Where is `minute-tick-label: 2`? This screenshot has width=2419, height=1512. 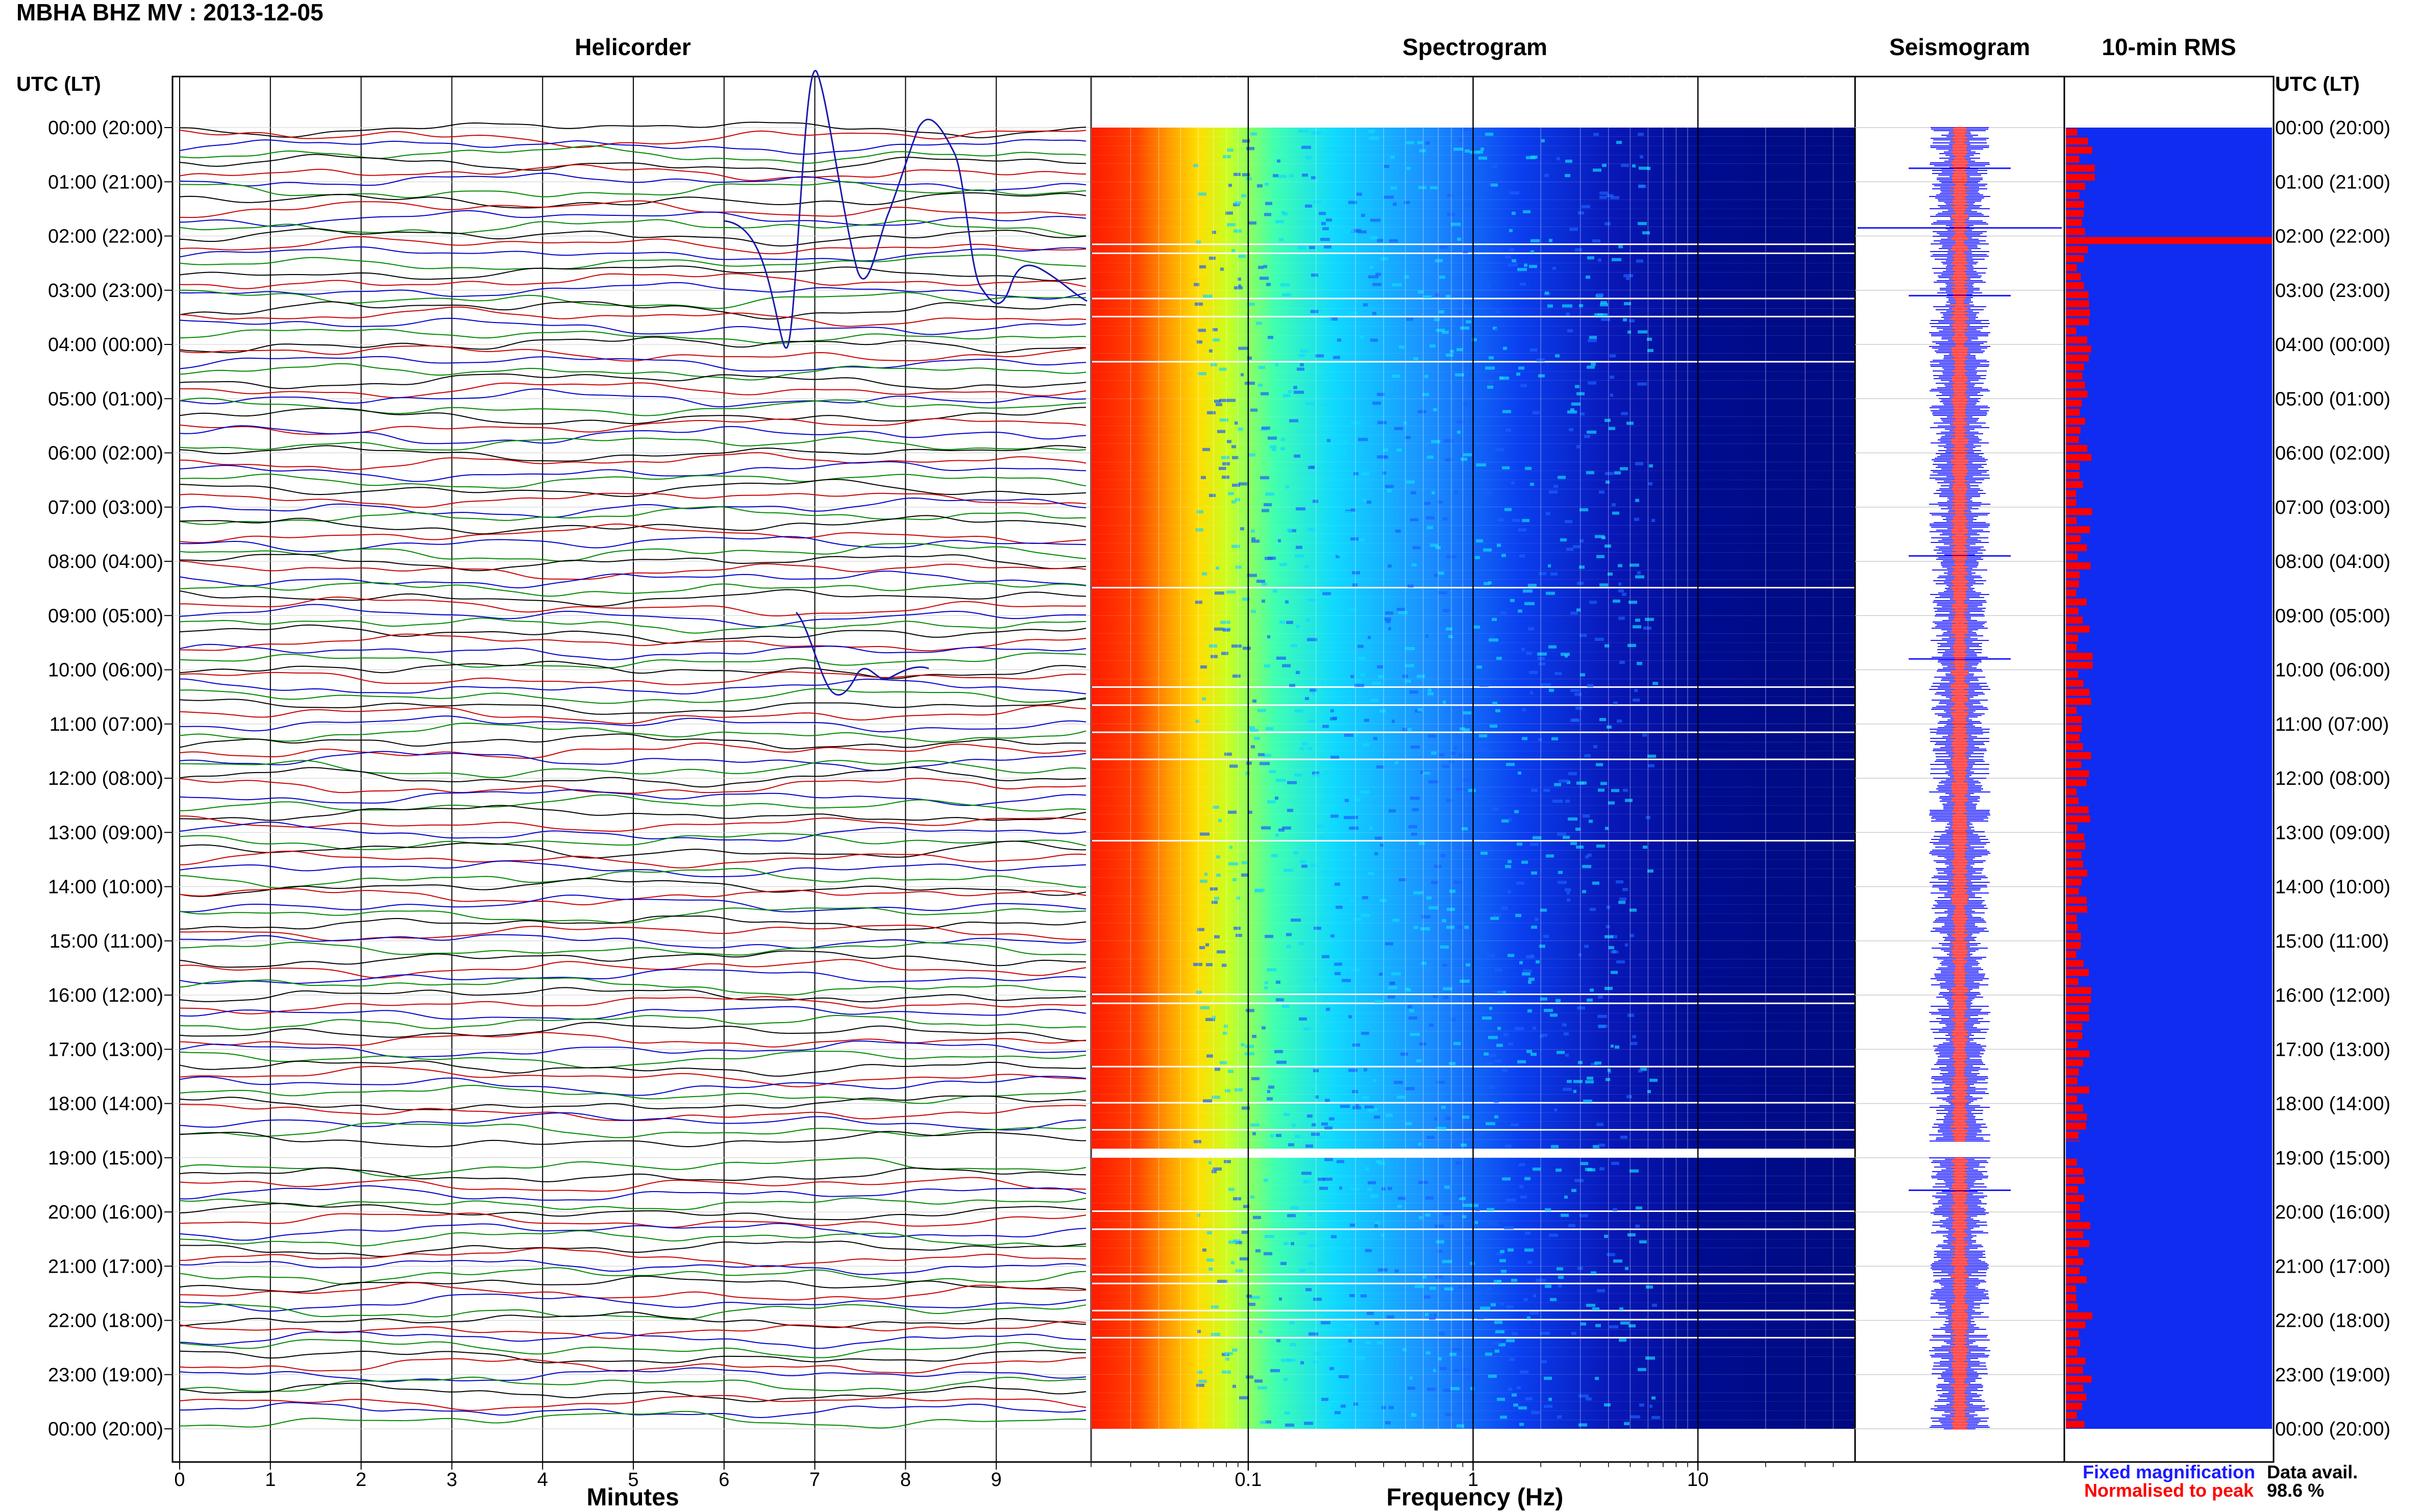
minute-tick-label: 2 is located at coordinates (361, 1480).